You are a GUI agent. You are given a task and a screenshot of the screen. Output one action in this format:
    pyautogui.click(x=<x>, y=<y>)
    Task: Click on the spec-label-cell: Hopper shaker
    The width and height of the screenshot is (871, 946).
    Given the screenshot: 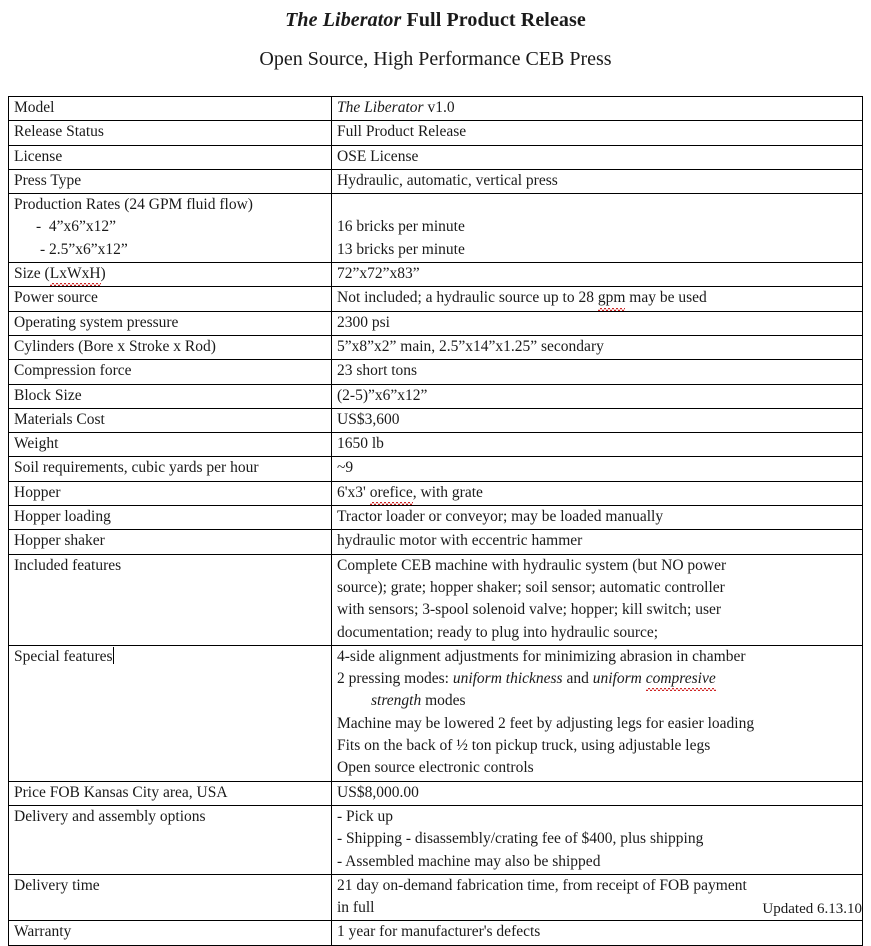 What is the action you would take?
    pyautogui.click(x=170, y=542)
    